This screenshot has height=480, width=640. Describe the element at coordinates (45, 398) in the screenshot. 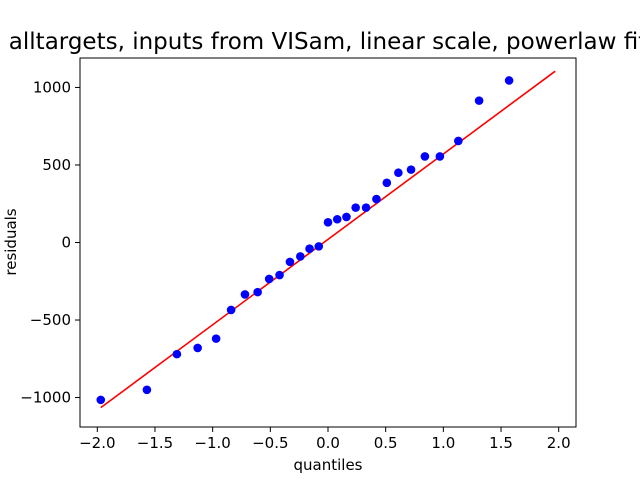

I see `y-tick-label: −1000` at that location.